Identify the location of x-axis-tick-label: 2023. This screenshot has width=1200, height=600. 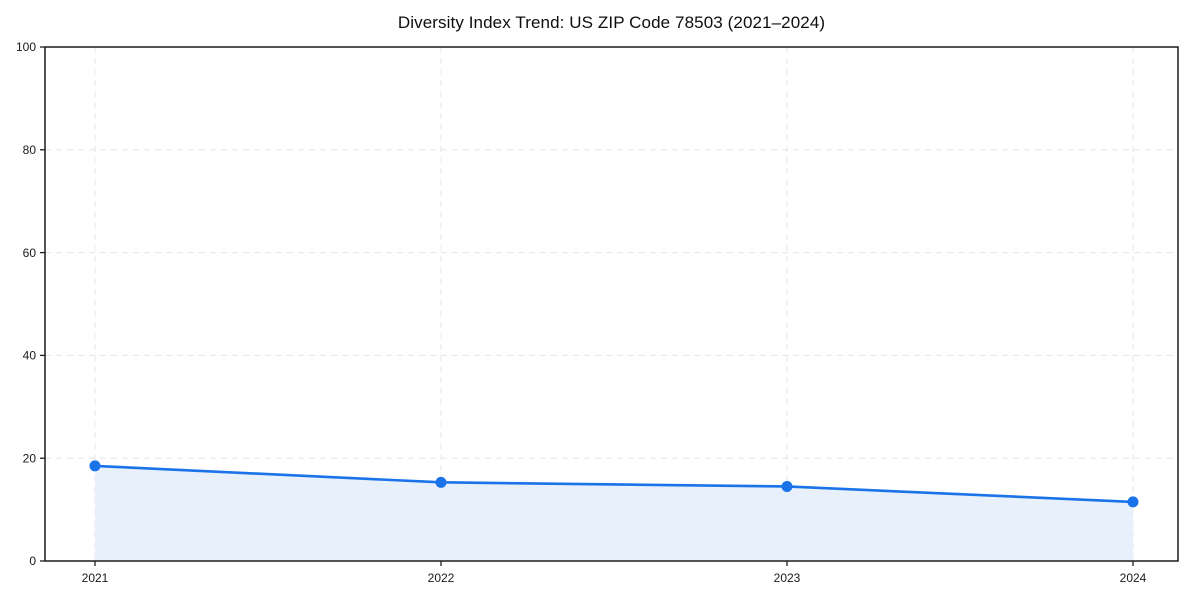
(787, 578).